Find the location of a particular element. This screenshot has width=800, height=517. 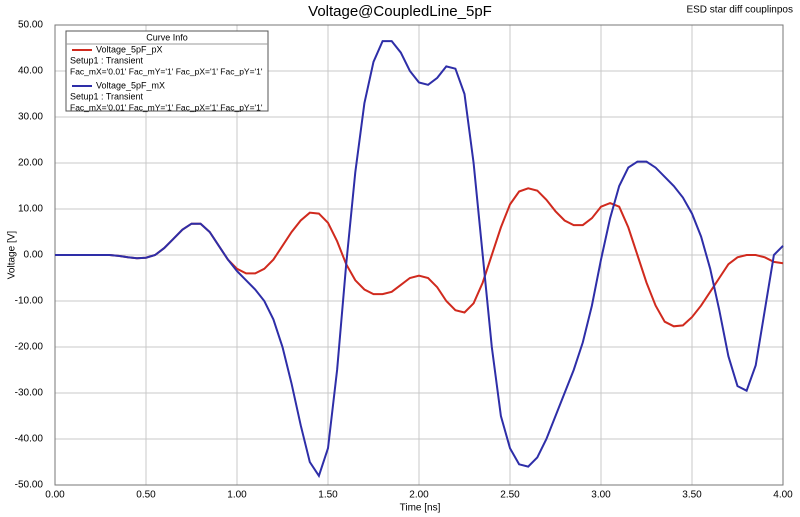

y-tick-label: -40.00 is located at coordinates (29, 439).